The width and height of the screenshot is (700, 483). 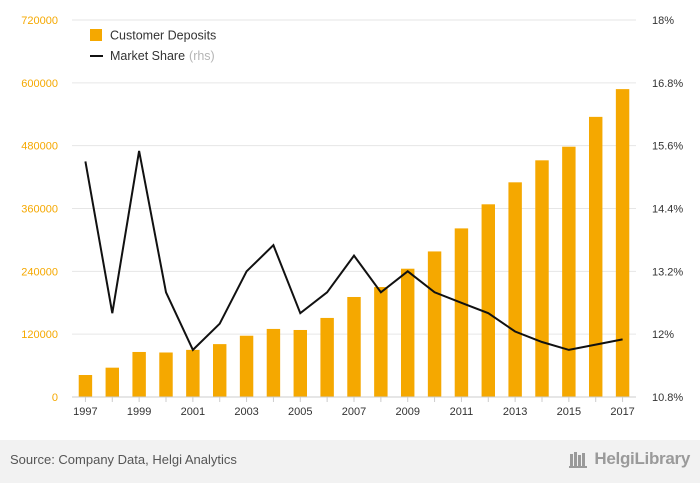 What do you see at coordinates (123, 459) in the screenshot?
I see `source-note: Source: Company Data, Helgi Analytics` at bounding box center [123, 459].